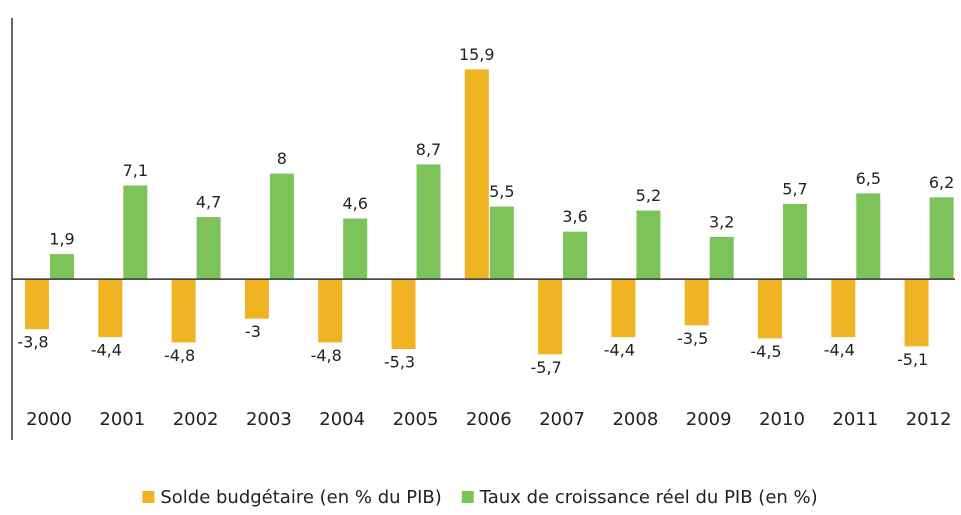 The image size is (961, 515). Describe the element at coordinates (562, 419) in the screenshot. I see `x-tick-label: 2007` at that location.